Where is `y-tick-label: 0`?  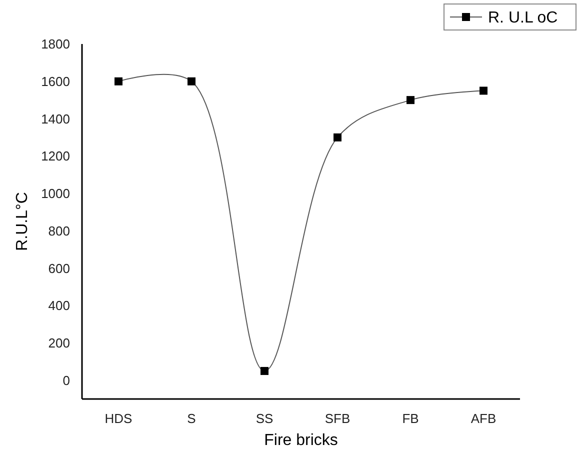
y-tick-label: 0 is located at coordinates (66, 380).